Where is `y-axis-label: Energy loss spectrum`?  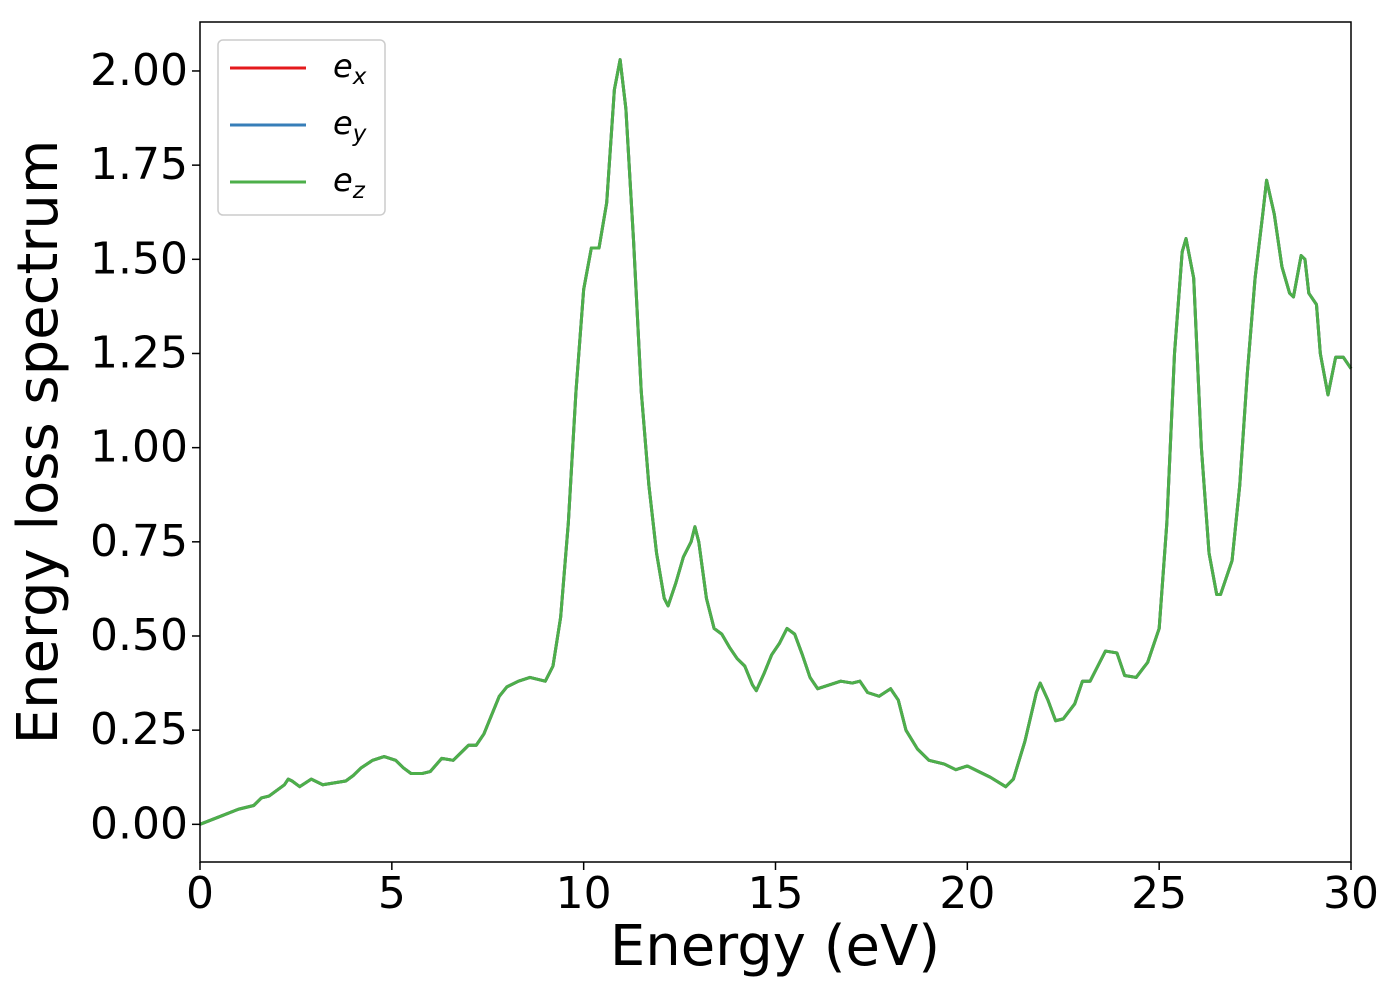
y-axis-label: Energy loss spectrum is located at coordinates (38, 442).